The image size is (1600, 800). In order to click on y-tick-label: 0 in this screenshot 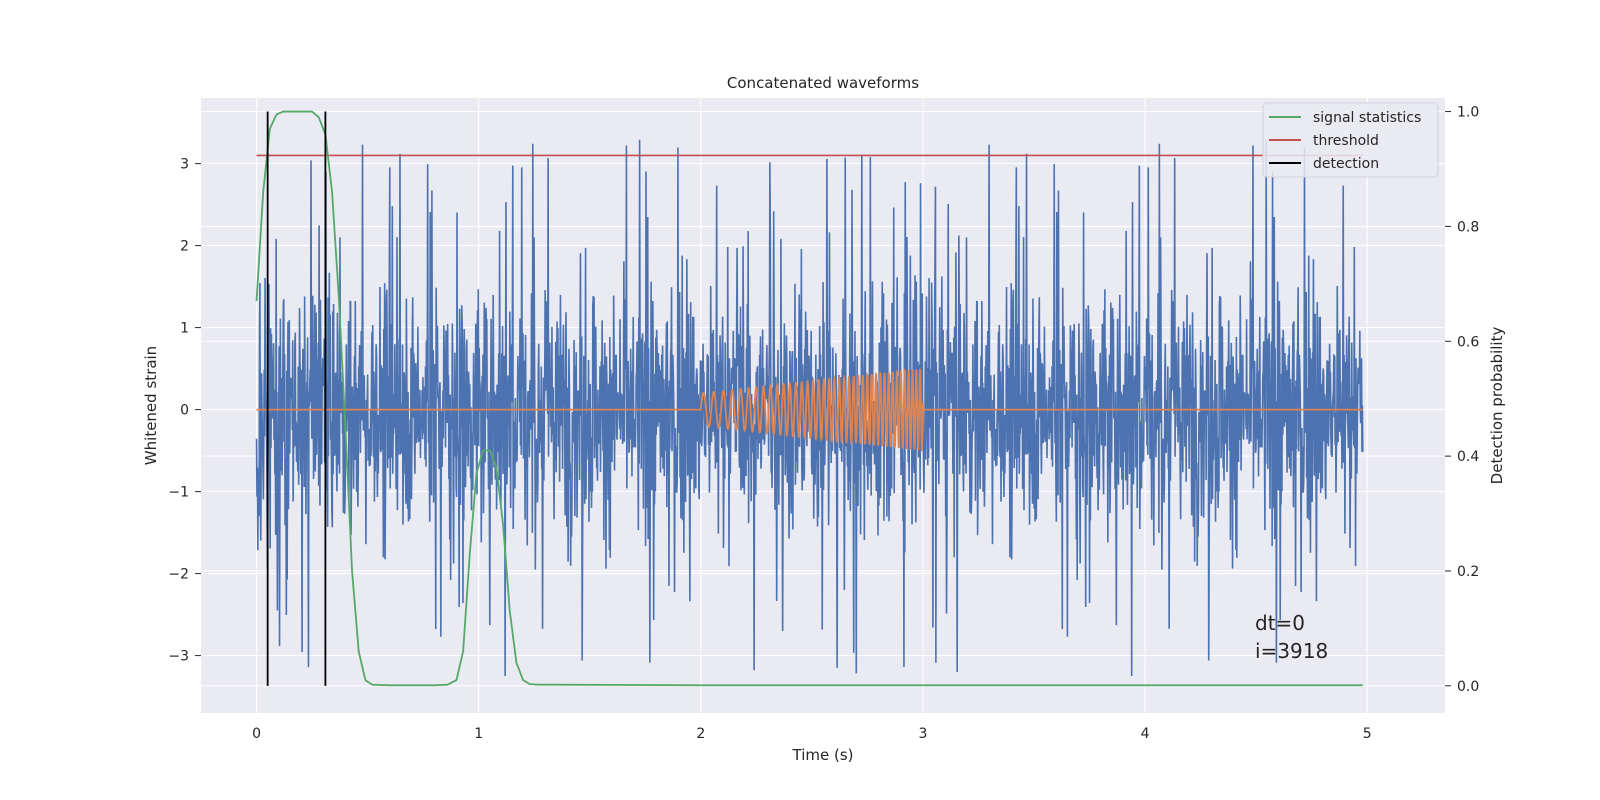, I will do `click(184, 411)`.